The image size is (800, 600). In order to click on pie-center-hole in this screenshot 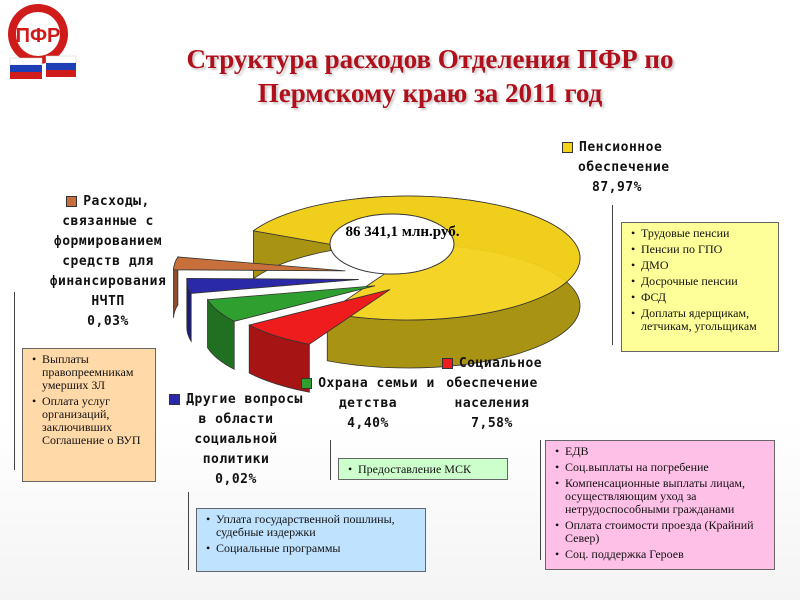, I will do `click(392, 244)`.